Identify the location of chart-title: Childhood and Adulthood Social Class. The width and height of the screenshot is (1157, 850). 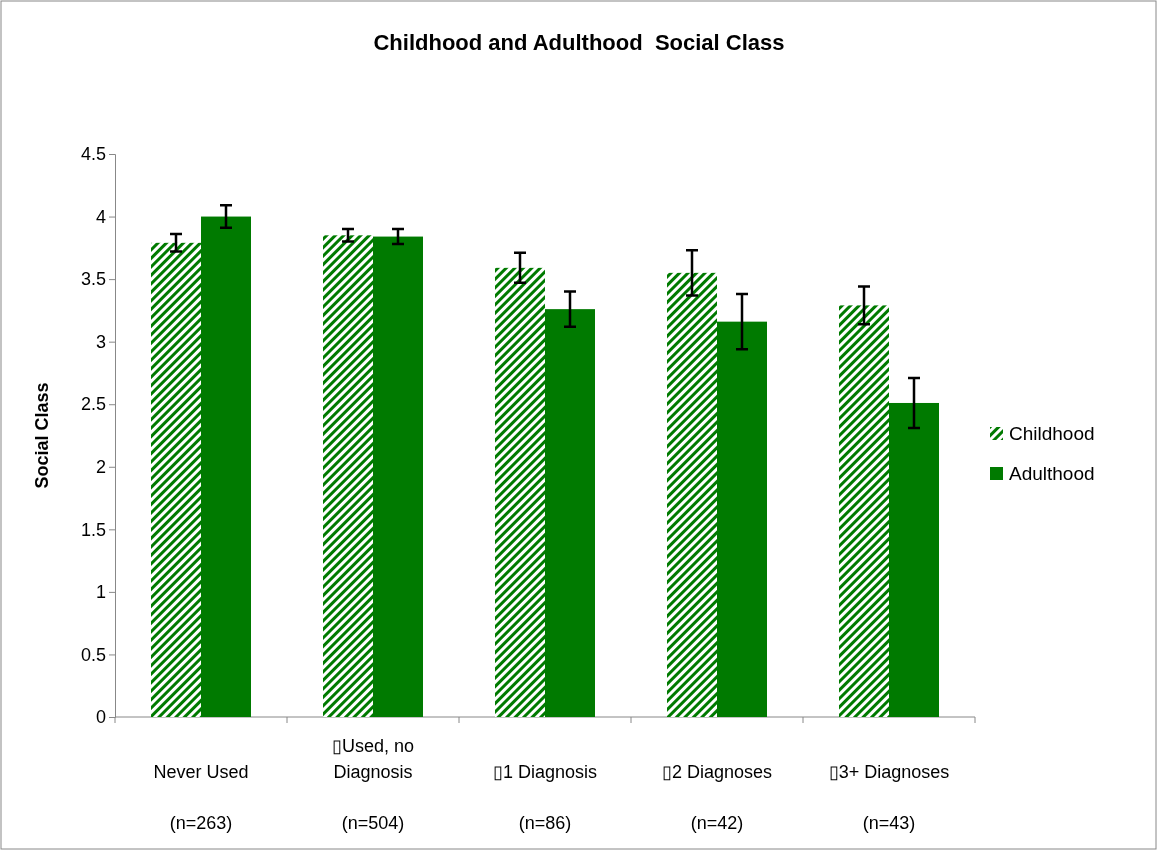
(579, 42).